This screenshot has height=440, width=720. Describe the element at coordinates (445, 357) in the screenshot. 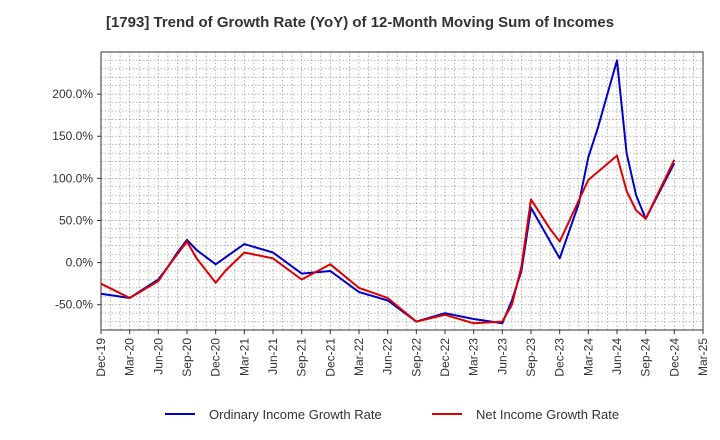

I see `x-tick-label: Dec-22` at that location.